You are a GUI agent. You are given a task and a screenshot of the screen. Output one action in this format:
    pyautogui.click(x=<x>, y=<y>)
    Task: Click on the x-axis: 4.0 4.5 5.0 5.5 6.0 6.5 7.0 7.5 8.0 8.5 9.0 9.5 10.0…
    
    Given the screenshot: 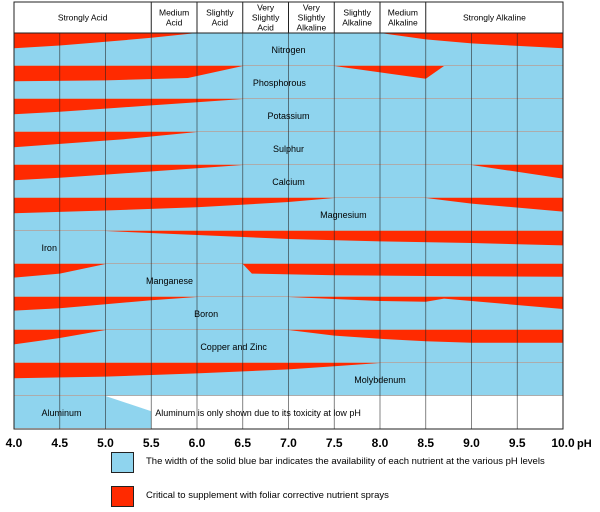 What is the action you would take?
    pyautogui.click(x=299, y=443)
    